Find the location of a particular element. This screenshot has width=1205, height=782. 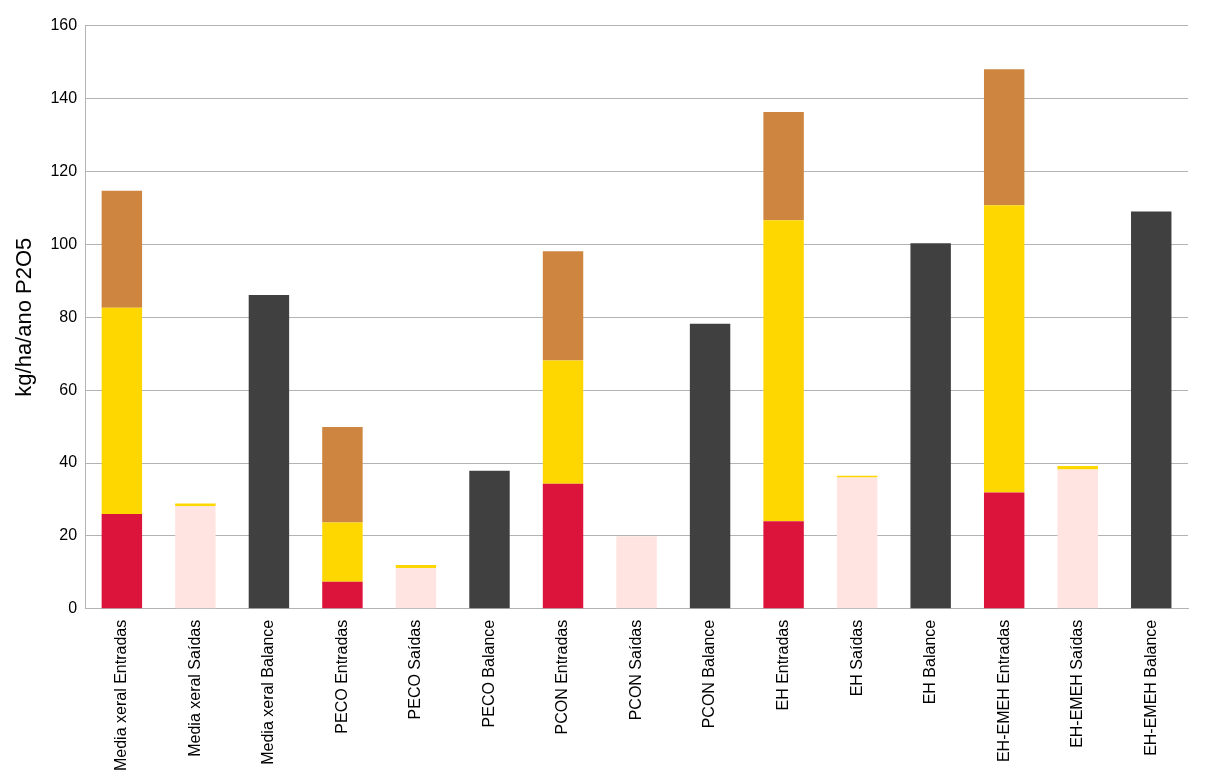

x-tick-label: PCON Entradas is located at coordinates (562, 677).